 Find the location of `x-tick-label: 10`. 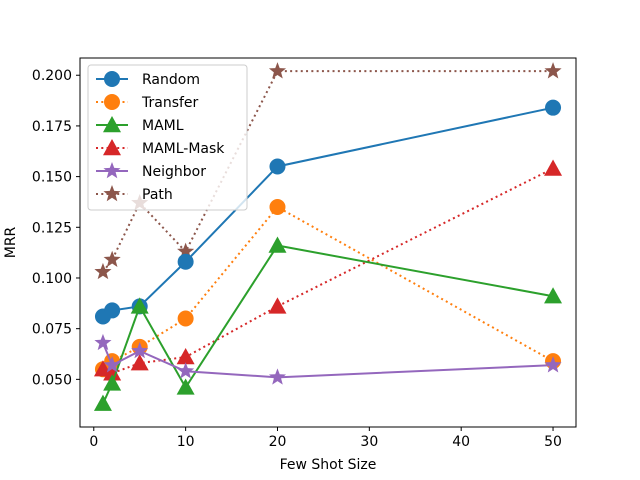

x-tick-label: 10 is located at coordinates (186, 442).